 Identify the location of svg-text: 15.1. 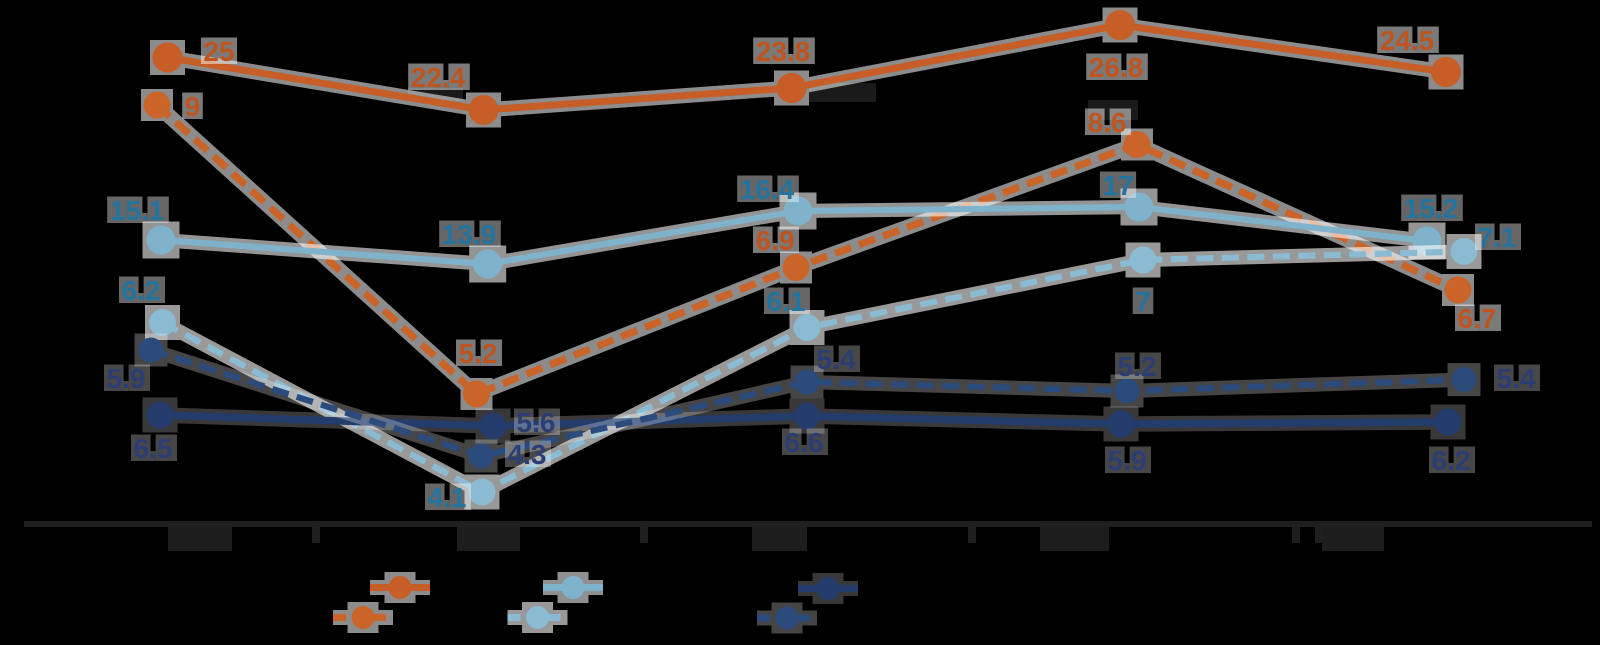
(137, 210).